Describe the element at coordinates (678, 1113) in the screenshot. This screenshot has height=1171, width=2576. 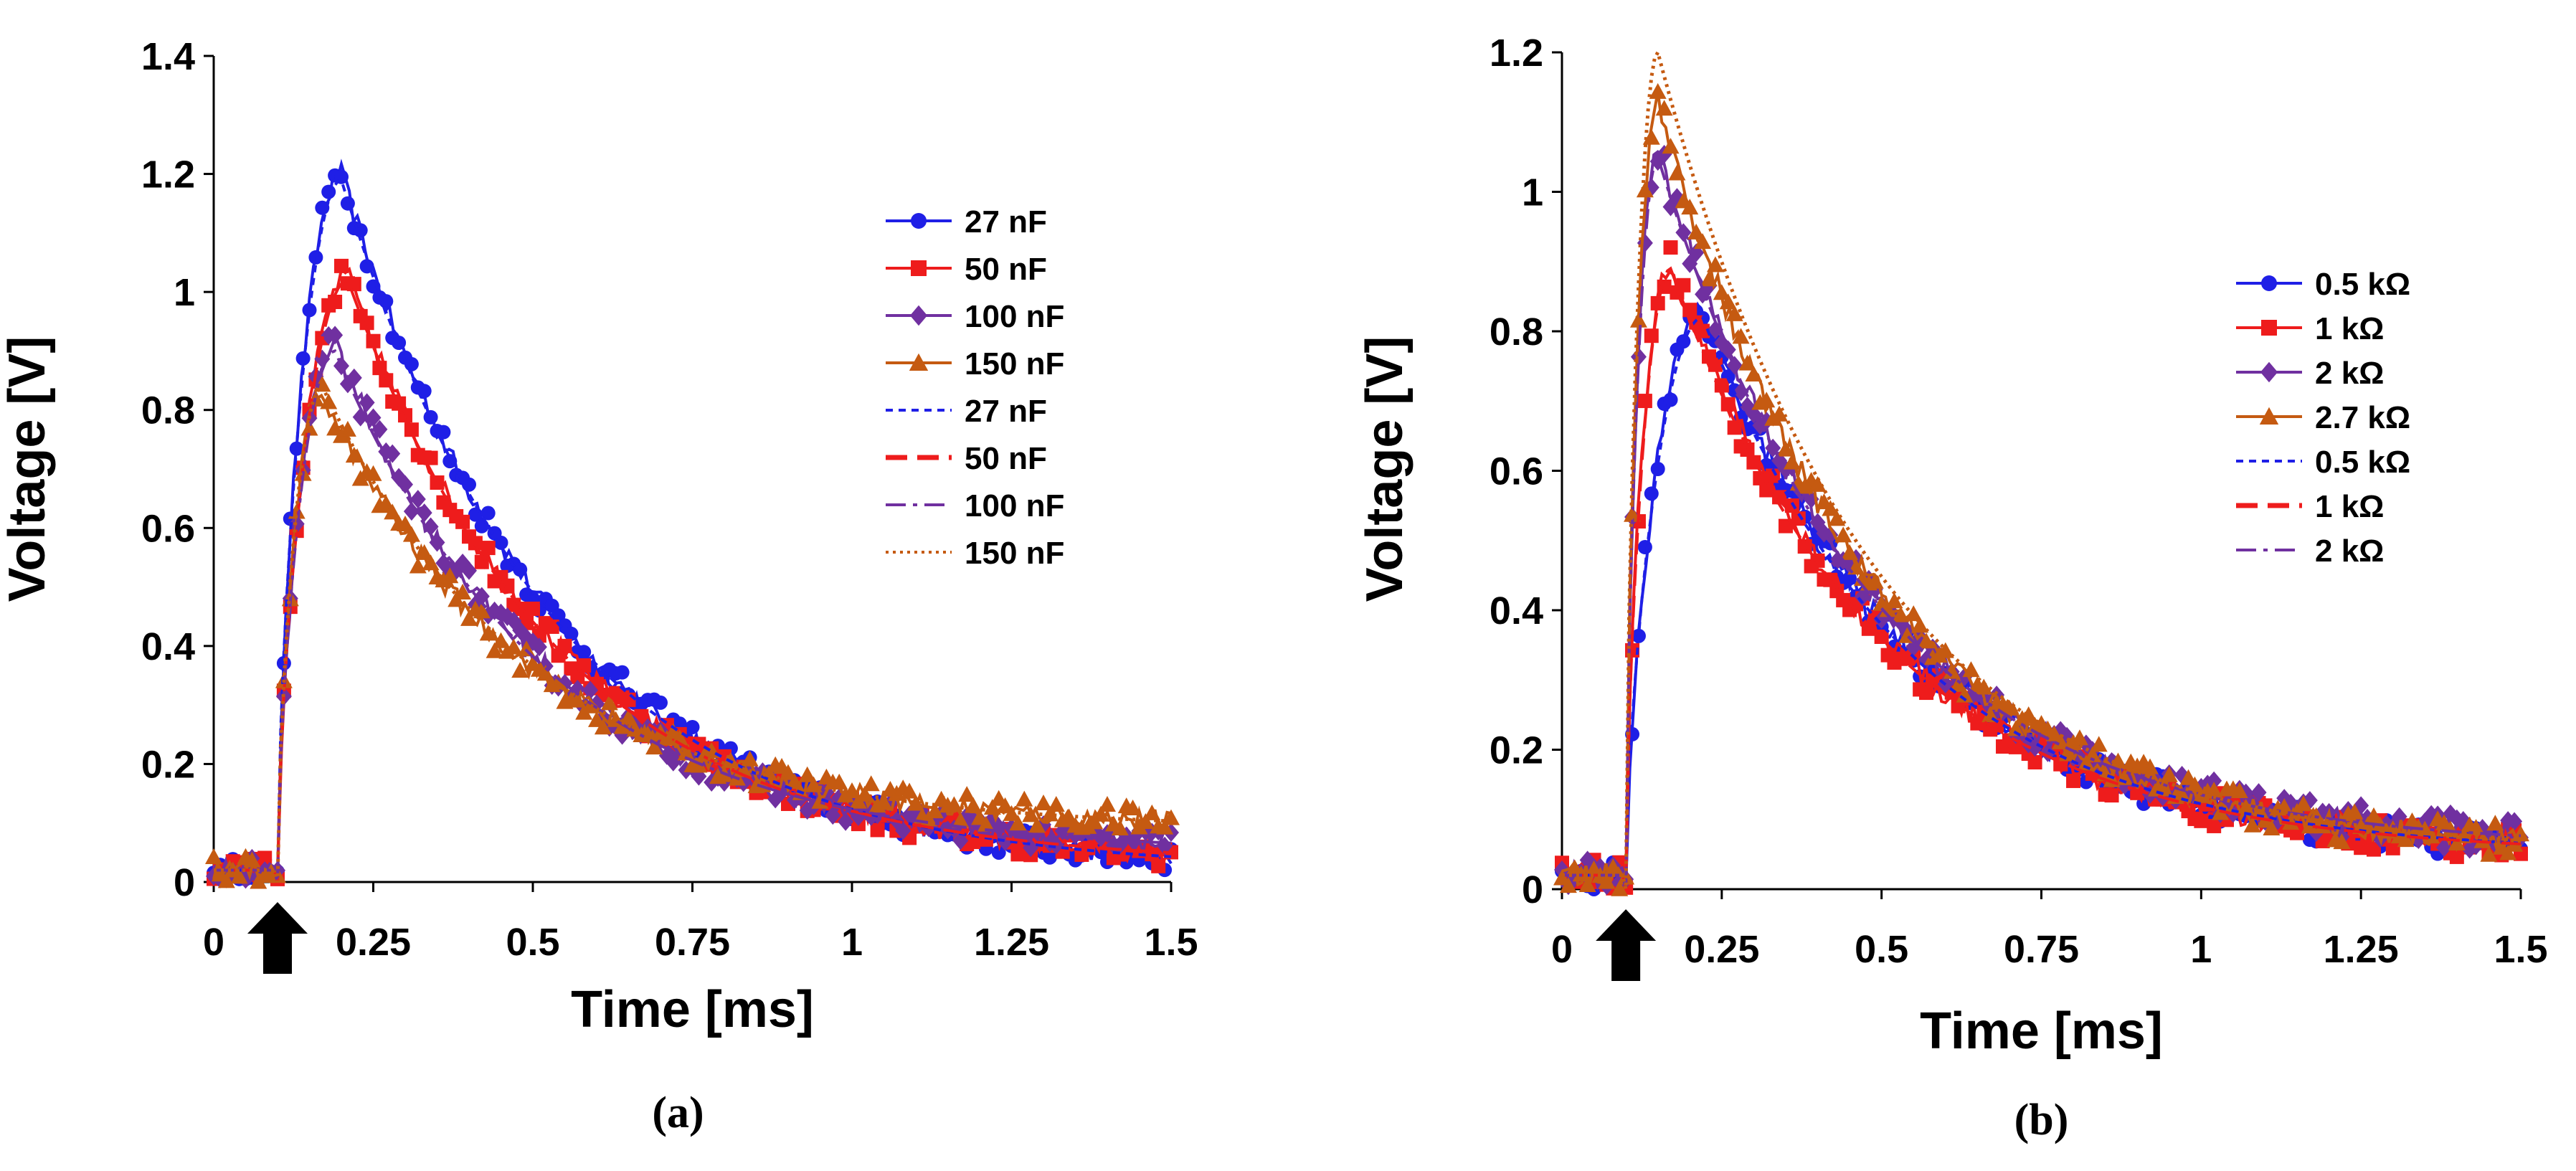
I see `panel-label: (a)` at that location.